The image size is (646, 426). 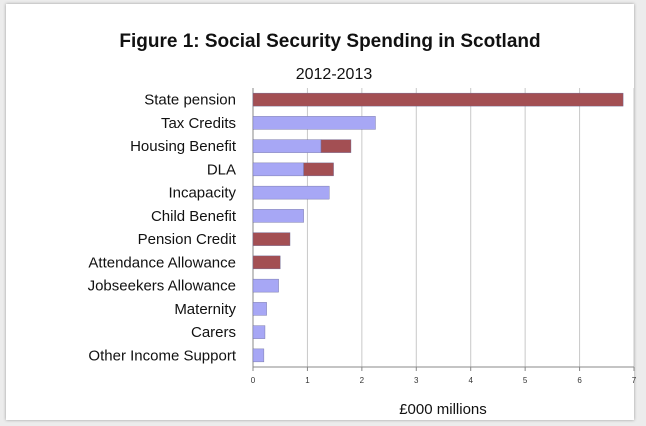 I want to click on x-tick-label: 2, so click(x=362, y=380).